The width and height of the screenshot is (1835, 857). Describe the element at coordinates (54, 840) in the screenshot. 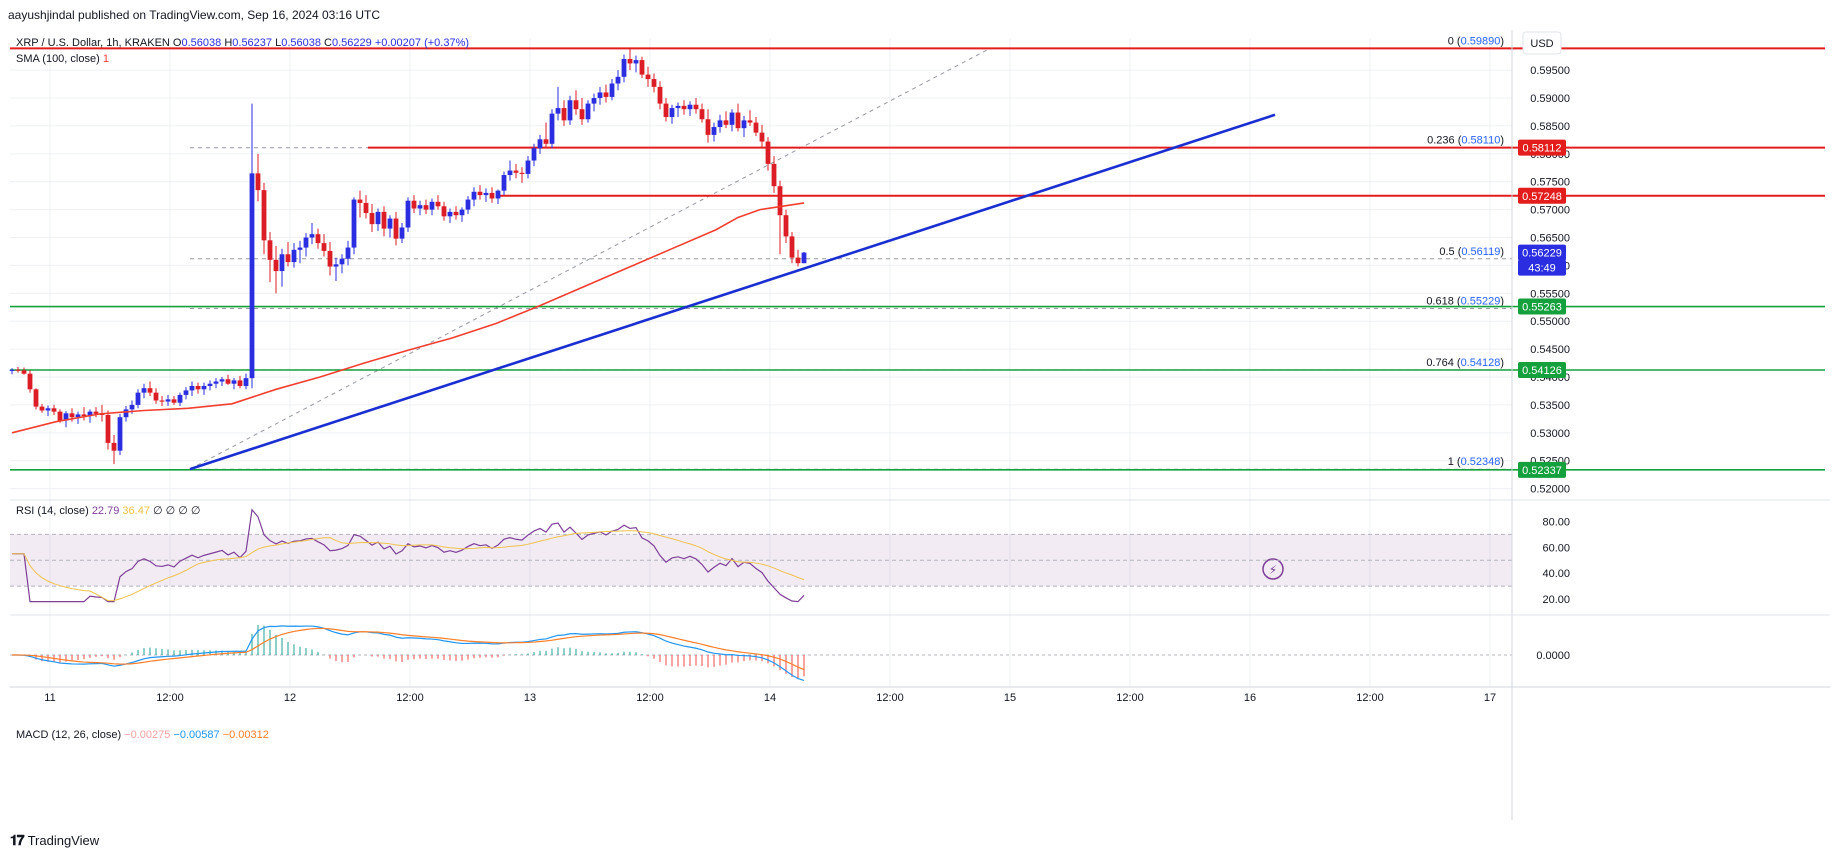

I see `tradingview-logo: 𝟏𝟕 TradingView` at that location.